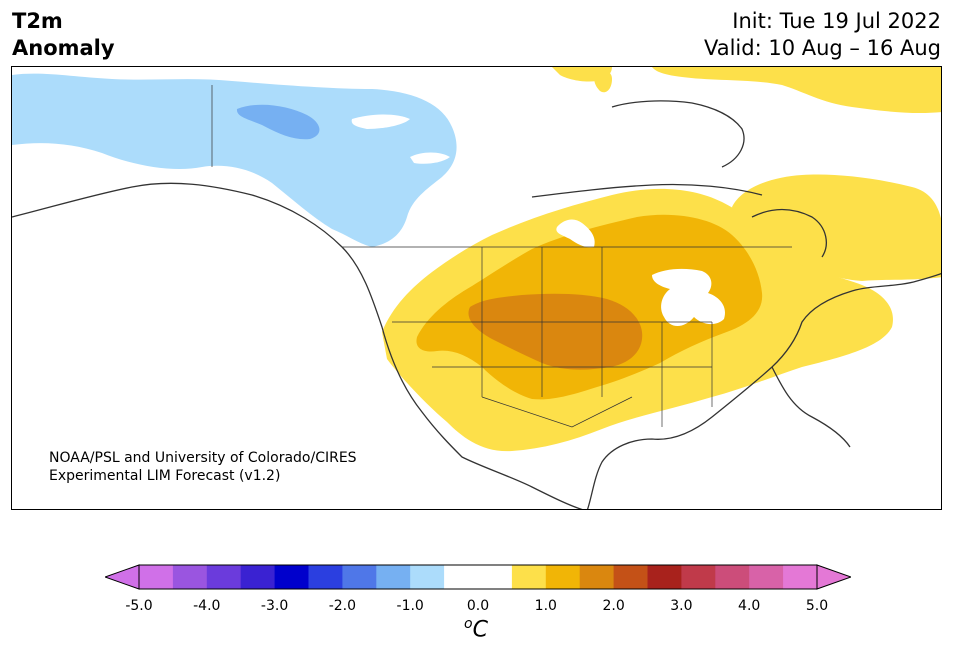 This screenshot has width=953, height=656. I want to click on warm-anomaly-greenland, so click(796, 90).